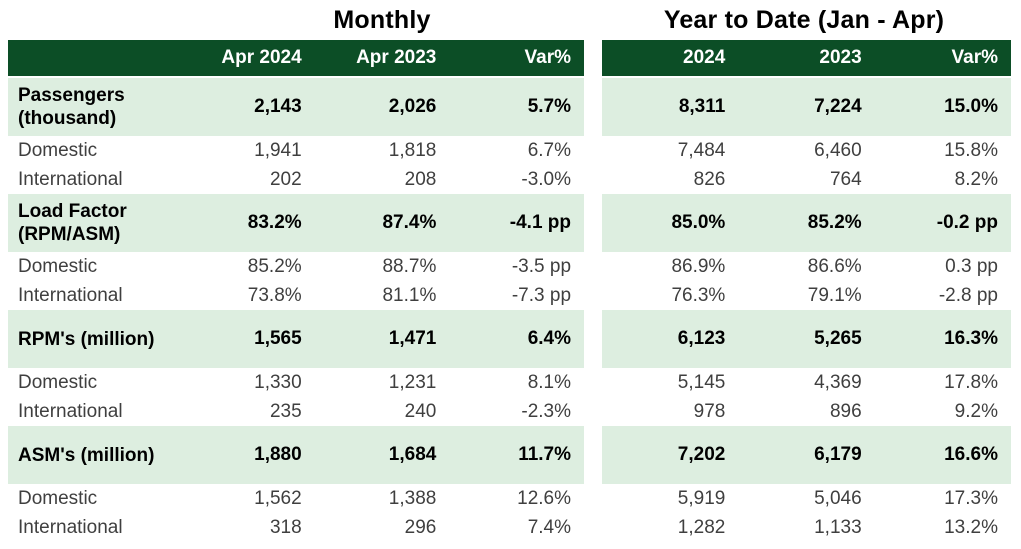  I want to click on value-cell: 7,224, so click(838, 106).